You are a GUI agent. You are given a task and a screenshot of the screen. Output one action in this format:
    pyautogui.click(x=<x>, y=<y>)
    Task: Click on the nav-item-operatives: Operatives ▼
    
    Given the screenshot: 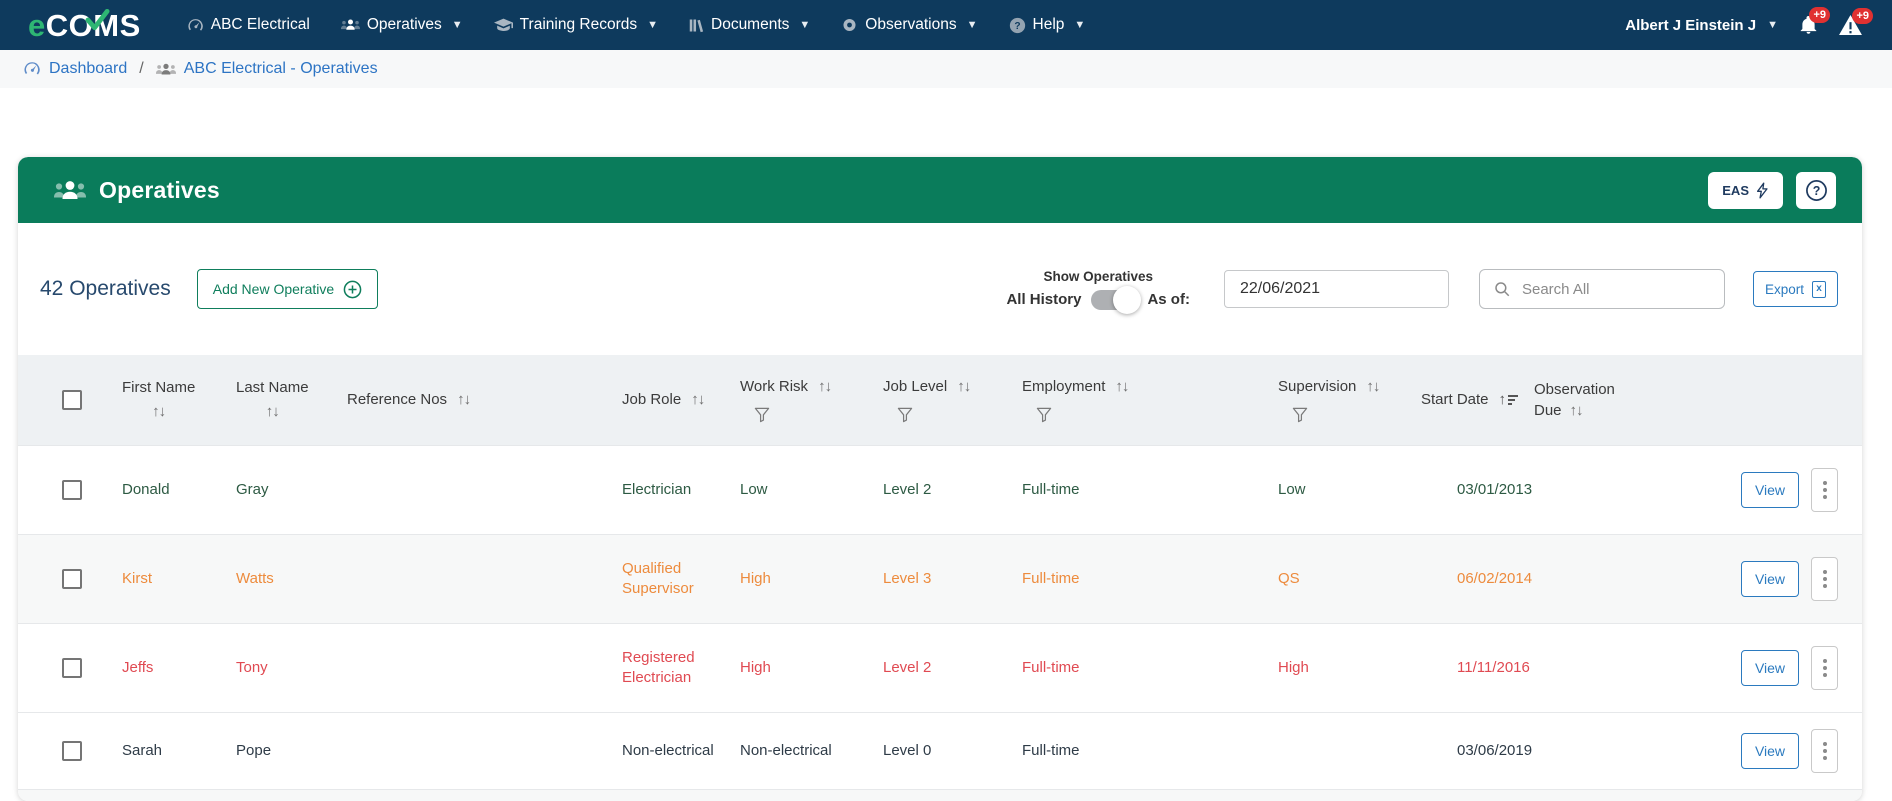 What is the action you would take?
    pyautogui.click(x=401, y=25)
    